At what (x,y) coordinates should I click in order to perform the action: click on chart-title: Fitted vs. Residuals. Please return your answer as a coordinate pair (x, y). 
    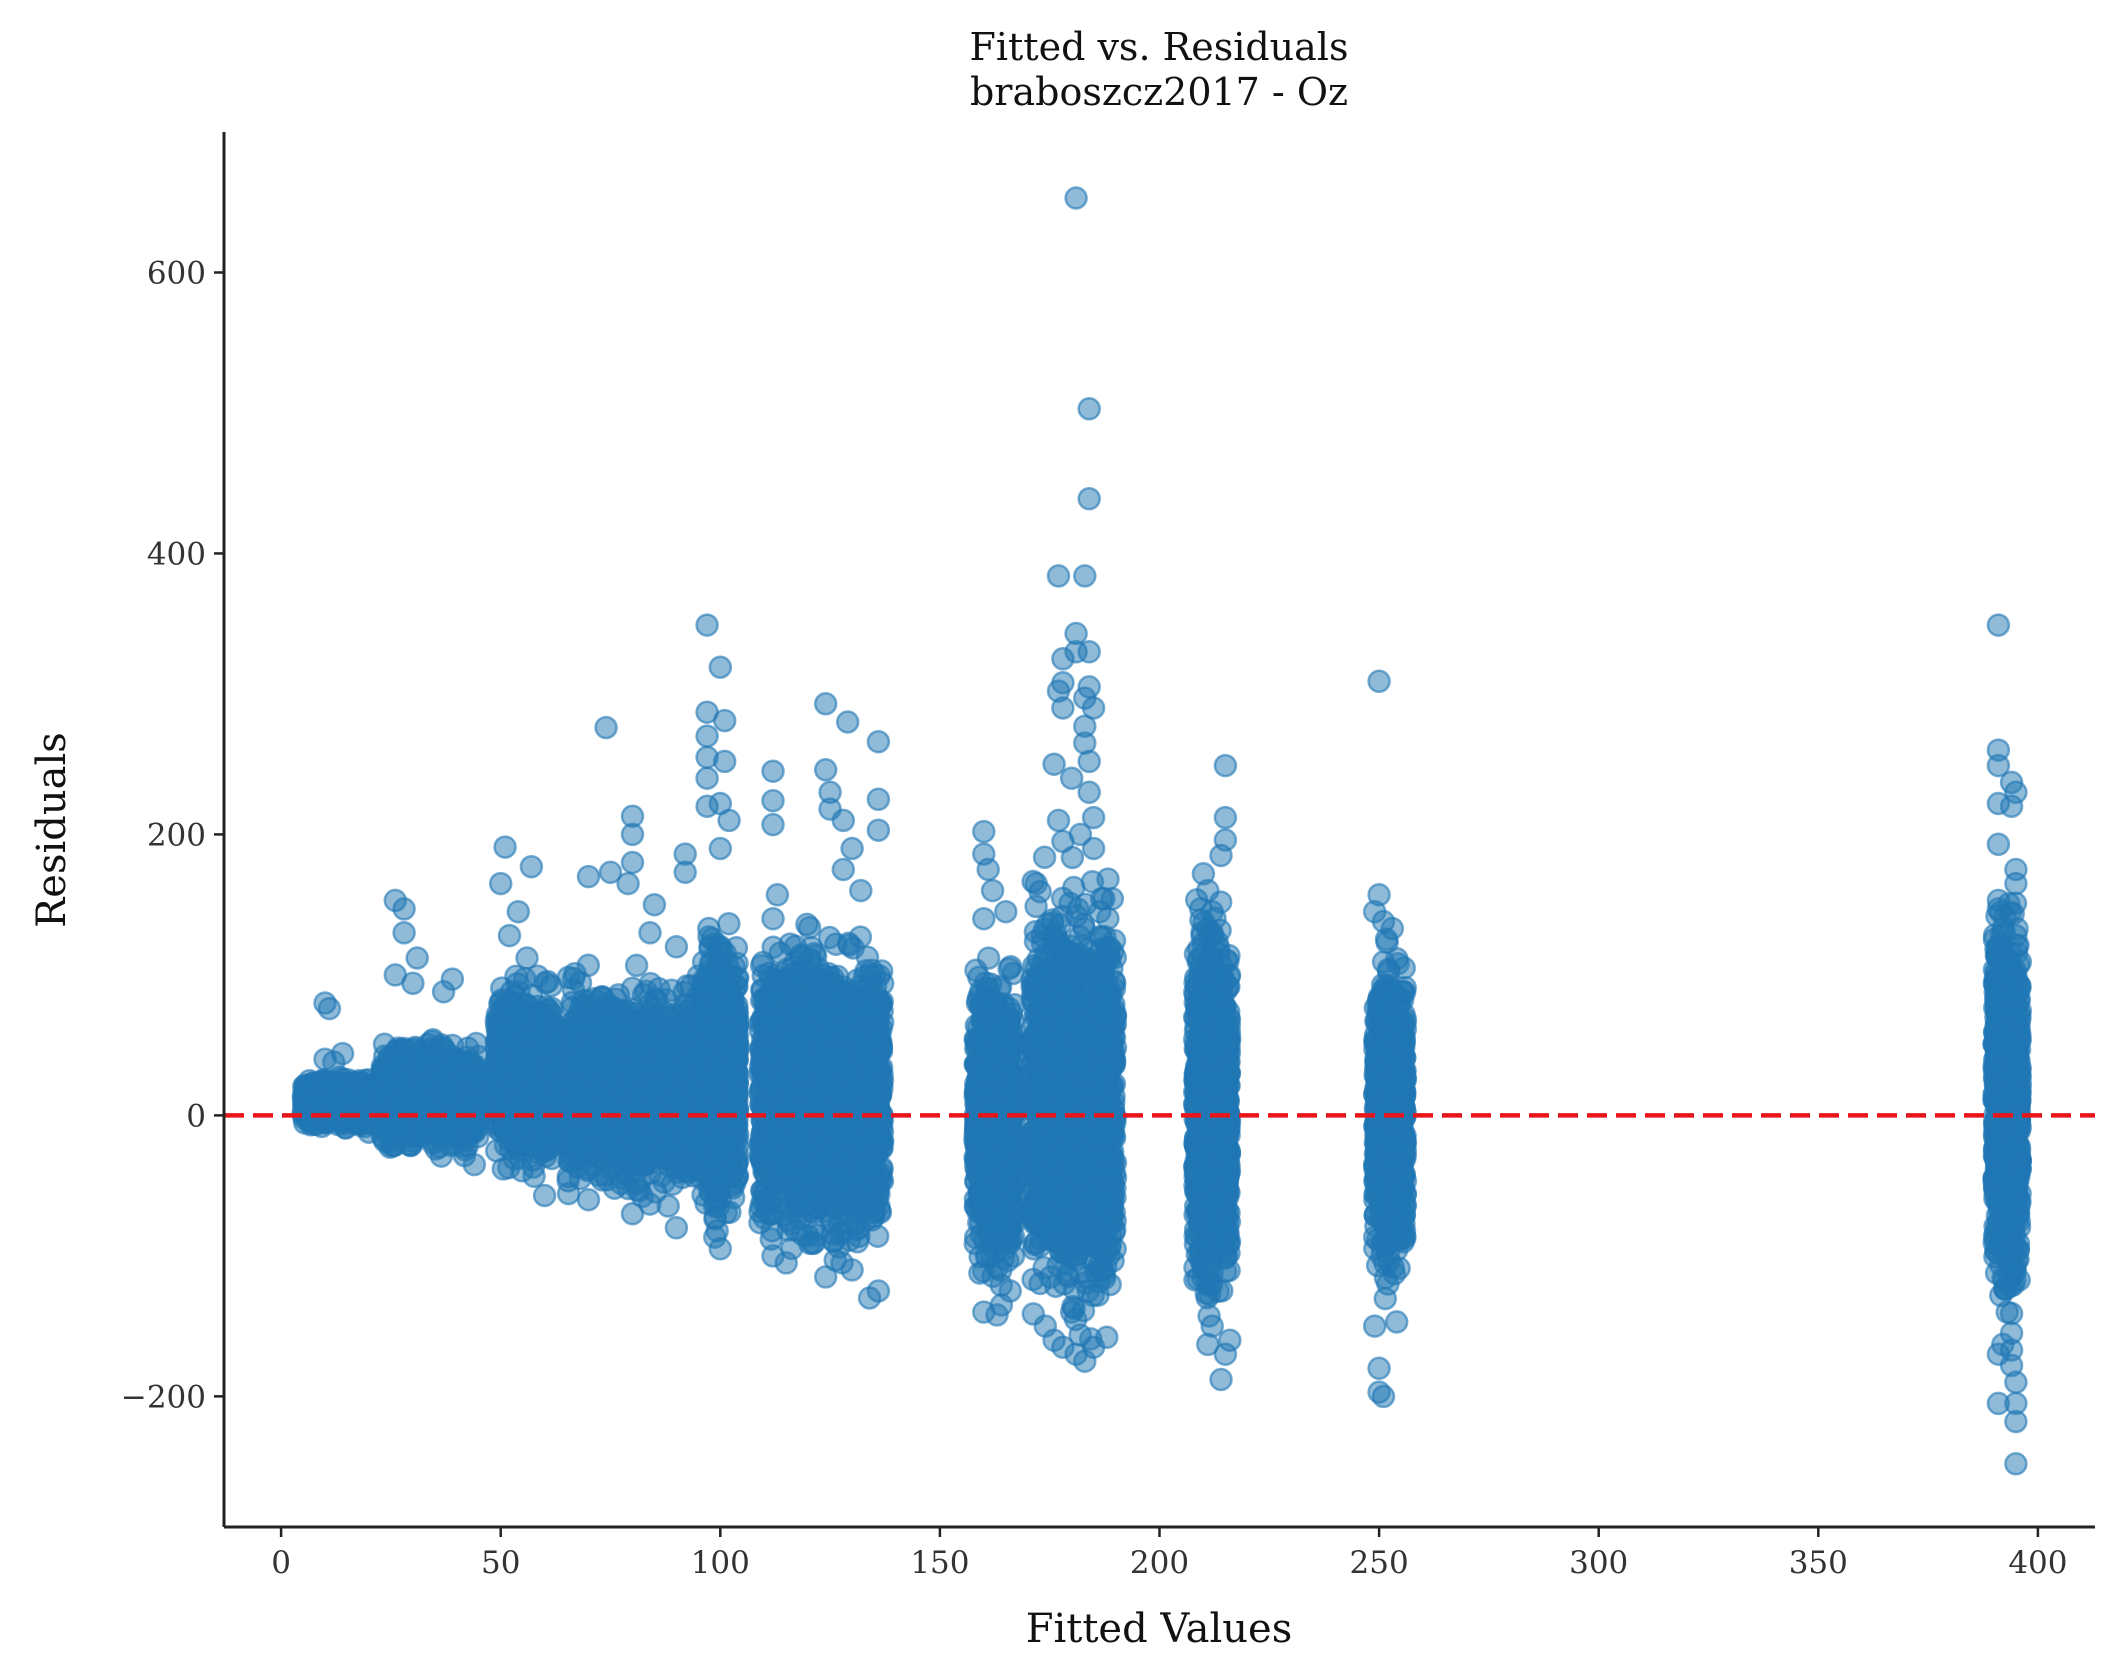
    Looking at the image, I should click on (1159, 47).